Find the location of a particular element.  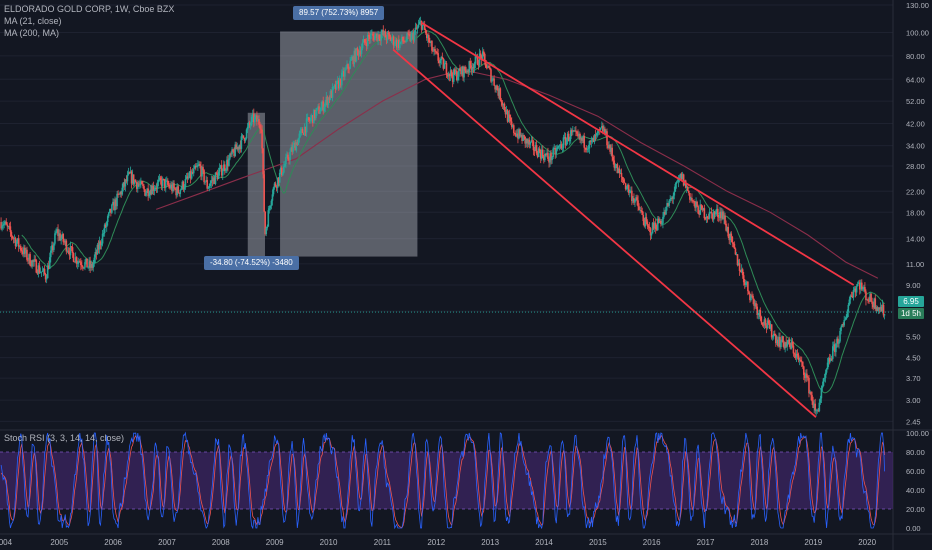

stoch-legend: Stoch RSI (3, 3, 14, 14, close) is located at coordinates (64, 438).